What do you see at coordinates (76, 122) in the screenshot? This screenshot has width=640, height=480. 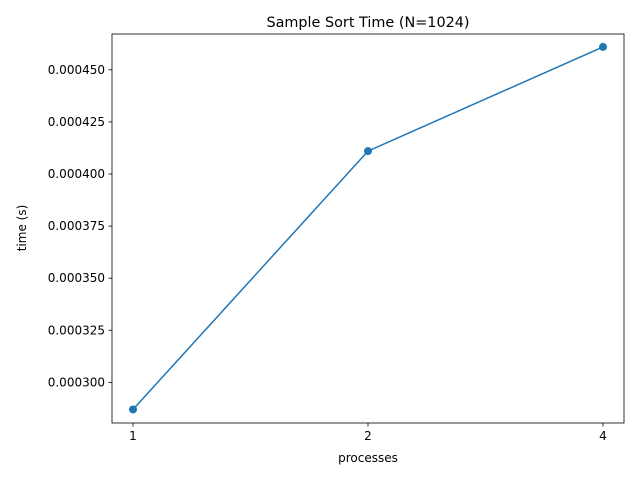 I see `y-tick-label: 0.000425` at bounding box center [76, 122].